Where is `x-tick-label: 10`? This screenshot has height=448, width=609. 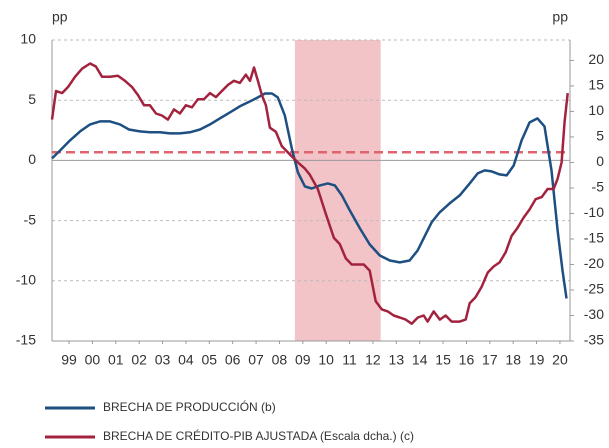
x-tick-label: 10 is located at coordinates (326, 360).